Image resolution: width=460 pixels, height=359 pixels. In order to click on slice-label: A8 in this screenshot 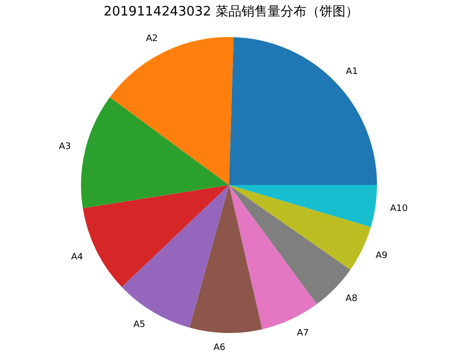, I will do `click(352, 299)`.